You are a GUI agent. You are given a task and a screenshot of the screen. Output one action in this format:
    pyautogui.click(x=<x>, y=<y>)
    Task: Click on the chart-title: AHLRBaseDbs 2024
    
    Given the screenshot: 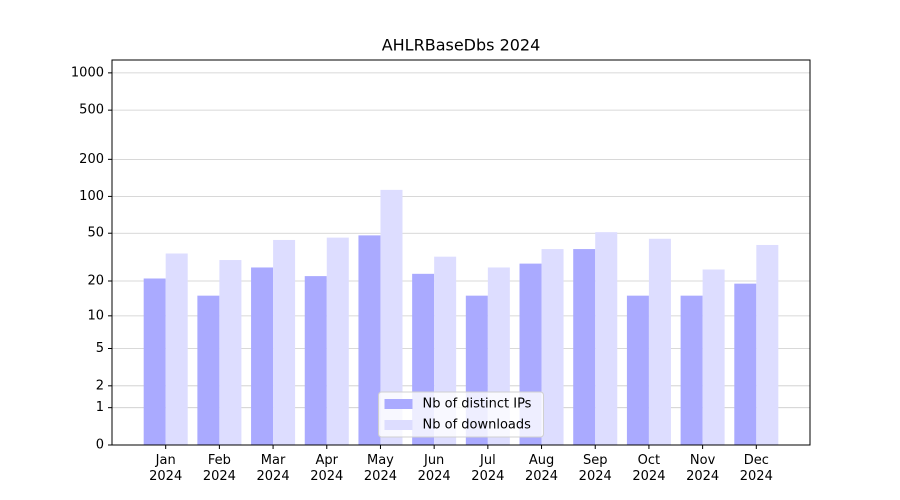 What is the action you would take?
    pyautogui.click(x=461, y=45)
    